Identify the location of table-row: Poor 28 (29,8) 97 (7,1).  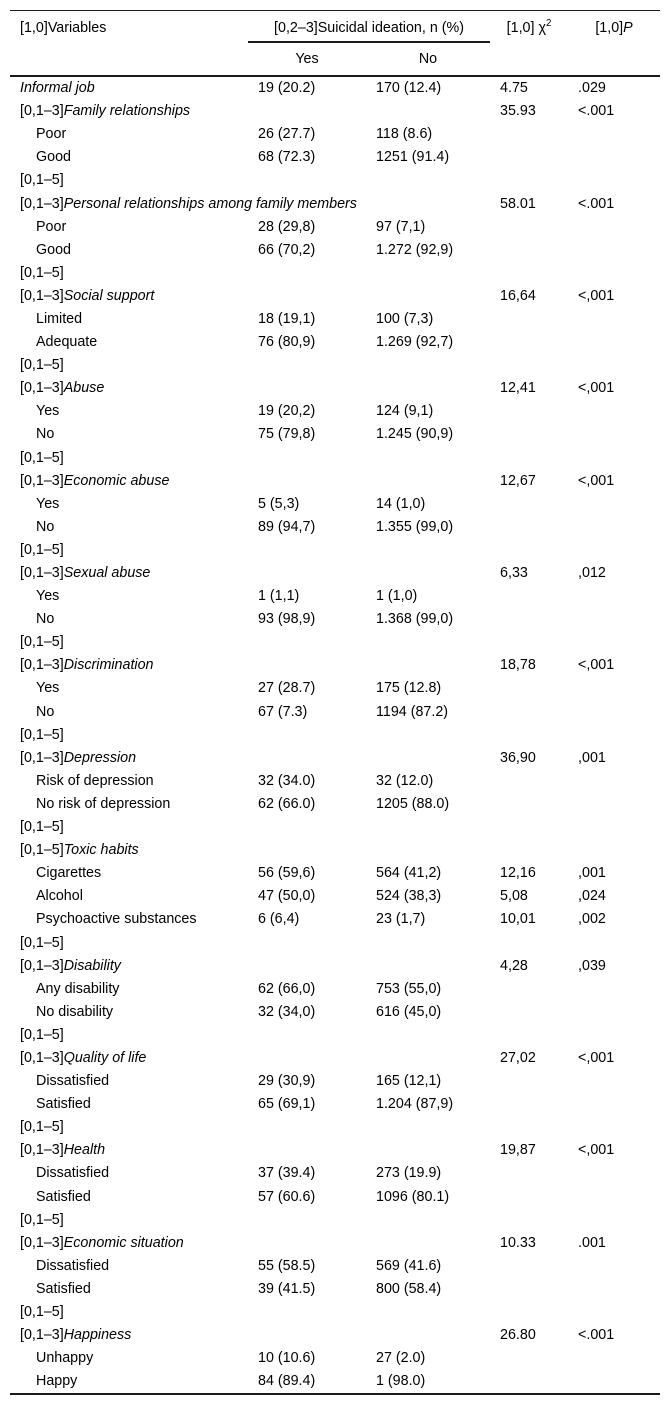
(335, 226).